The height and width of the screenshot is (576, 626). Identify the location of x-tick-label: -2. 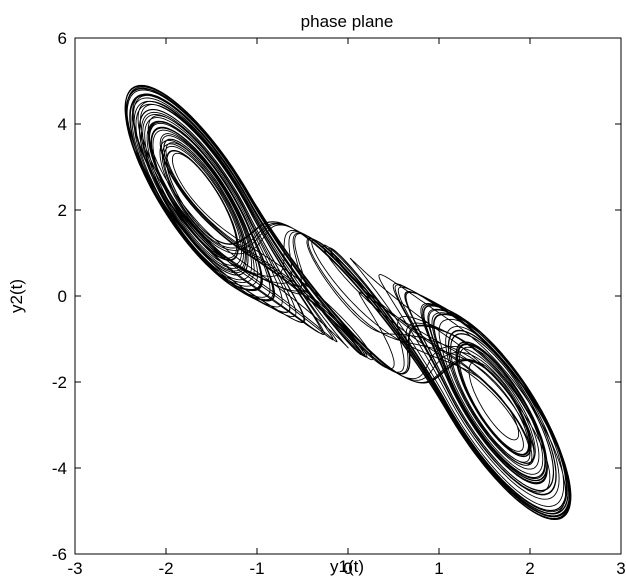
(165, 567).